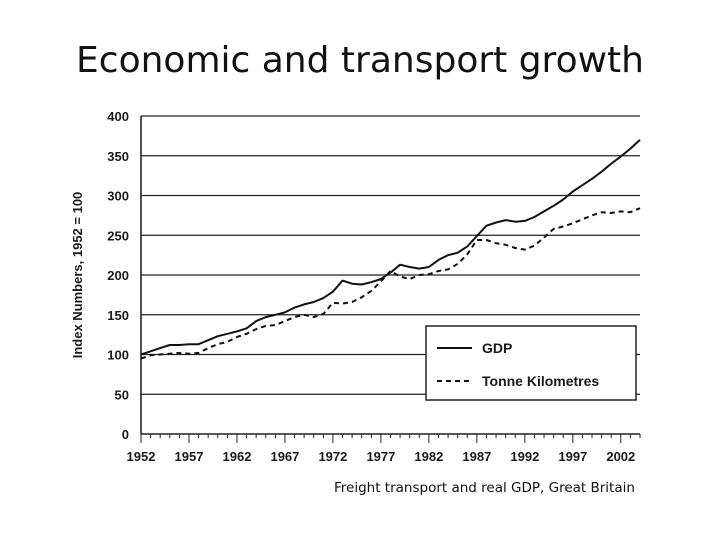  I want to click on x-tick-label-1957: 1957, so click(189, 456).